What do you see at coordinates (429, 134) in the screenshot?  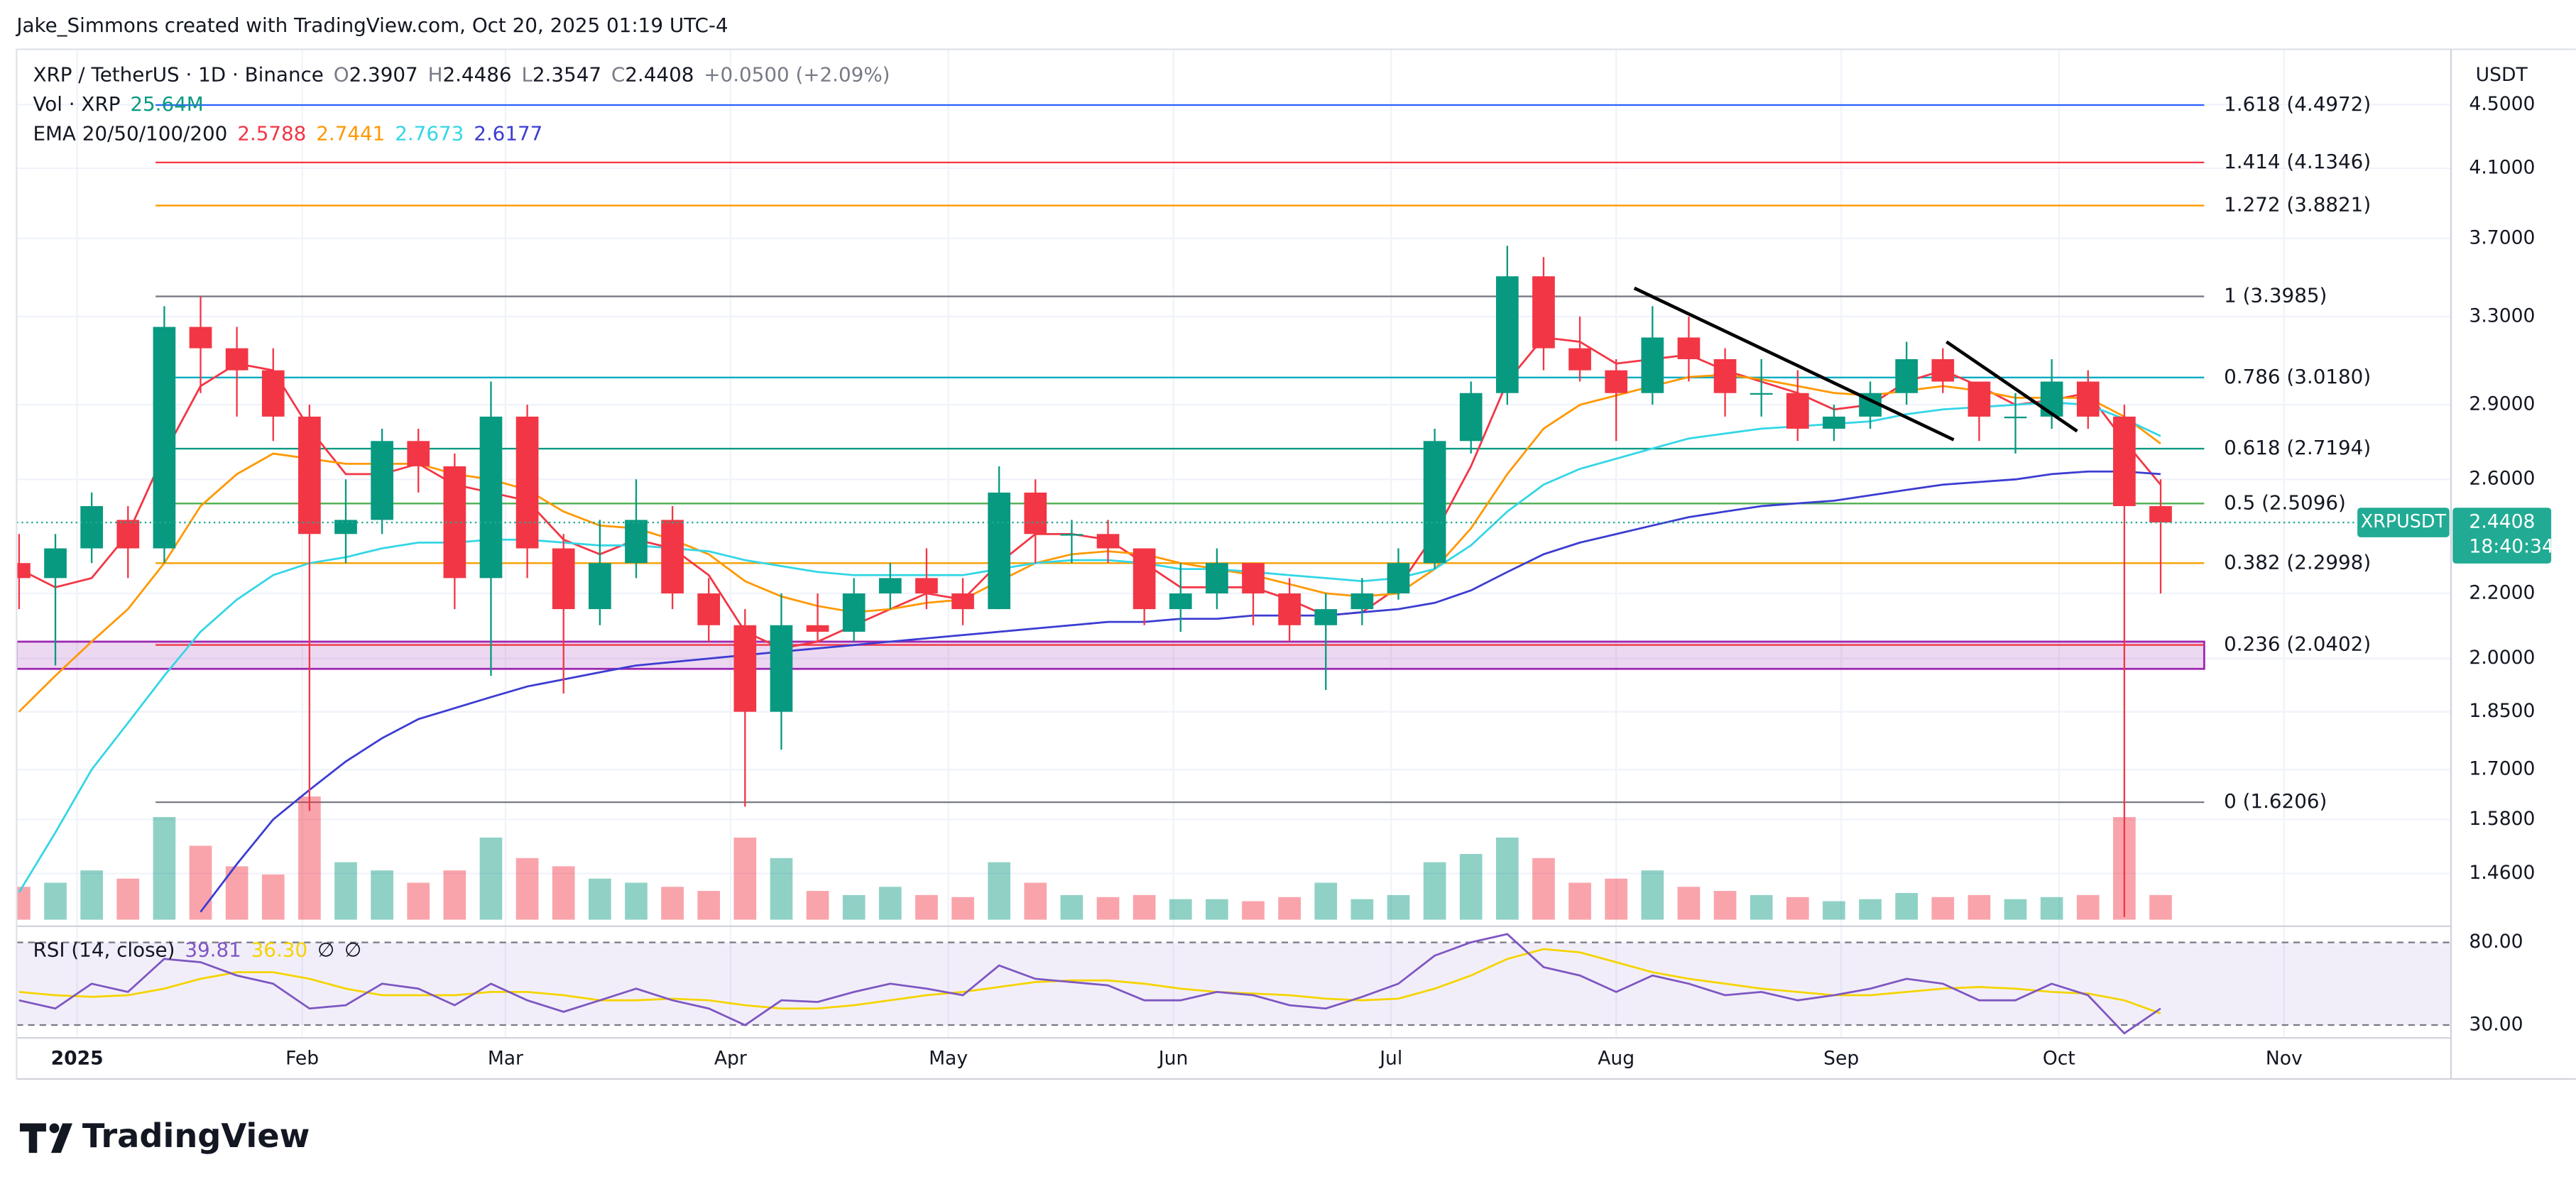 I see `ema-value: 2.7673` at bounding box center [429, 134].